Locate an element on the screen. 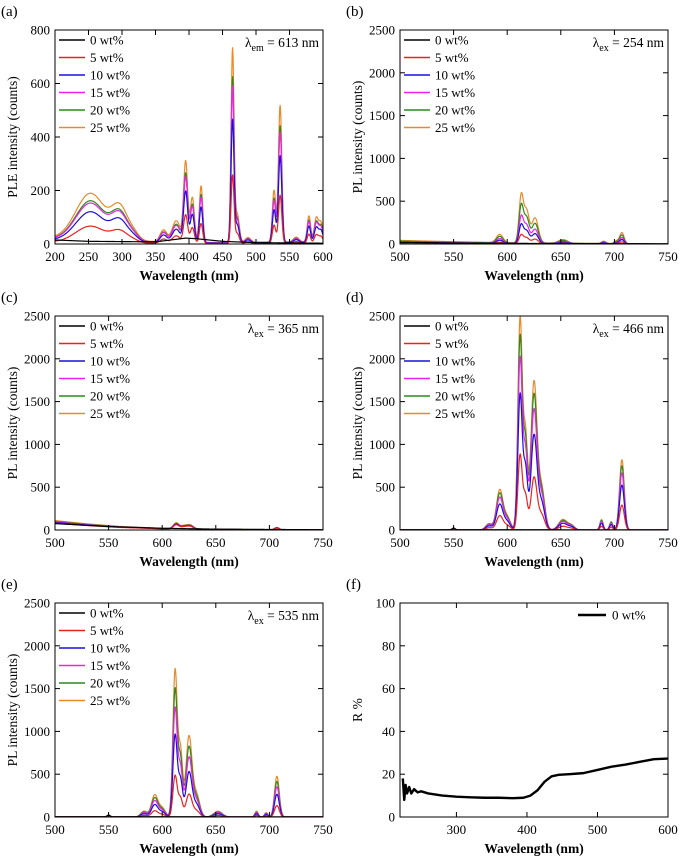 The height and width of the screenshot is (861, 685). wavelength-annotation: λex = 254 nm is located at coordinates (629, 44).